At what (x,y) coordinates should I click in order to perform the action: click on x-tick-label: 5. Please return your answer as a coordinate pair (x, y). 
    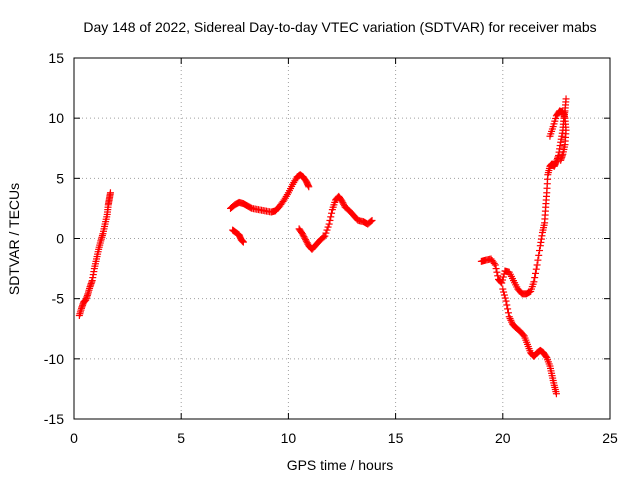
    Looking at the image, I should click on (181, 438).